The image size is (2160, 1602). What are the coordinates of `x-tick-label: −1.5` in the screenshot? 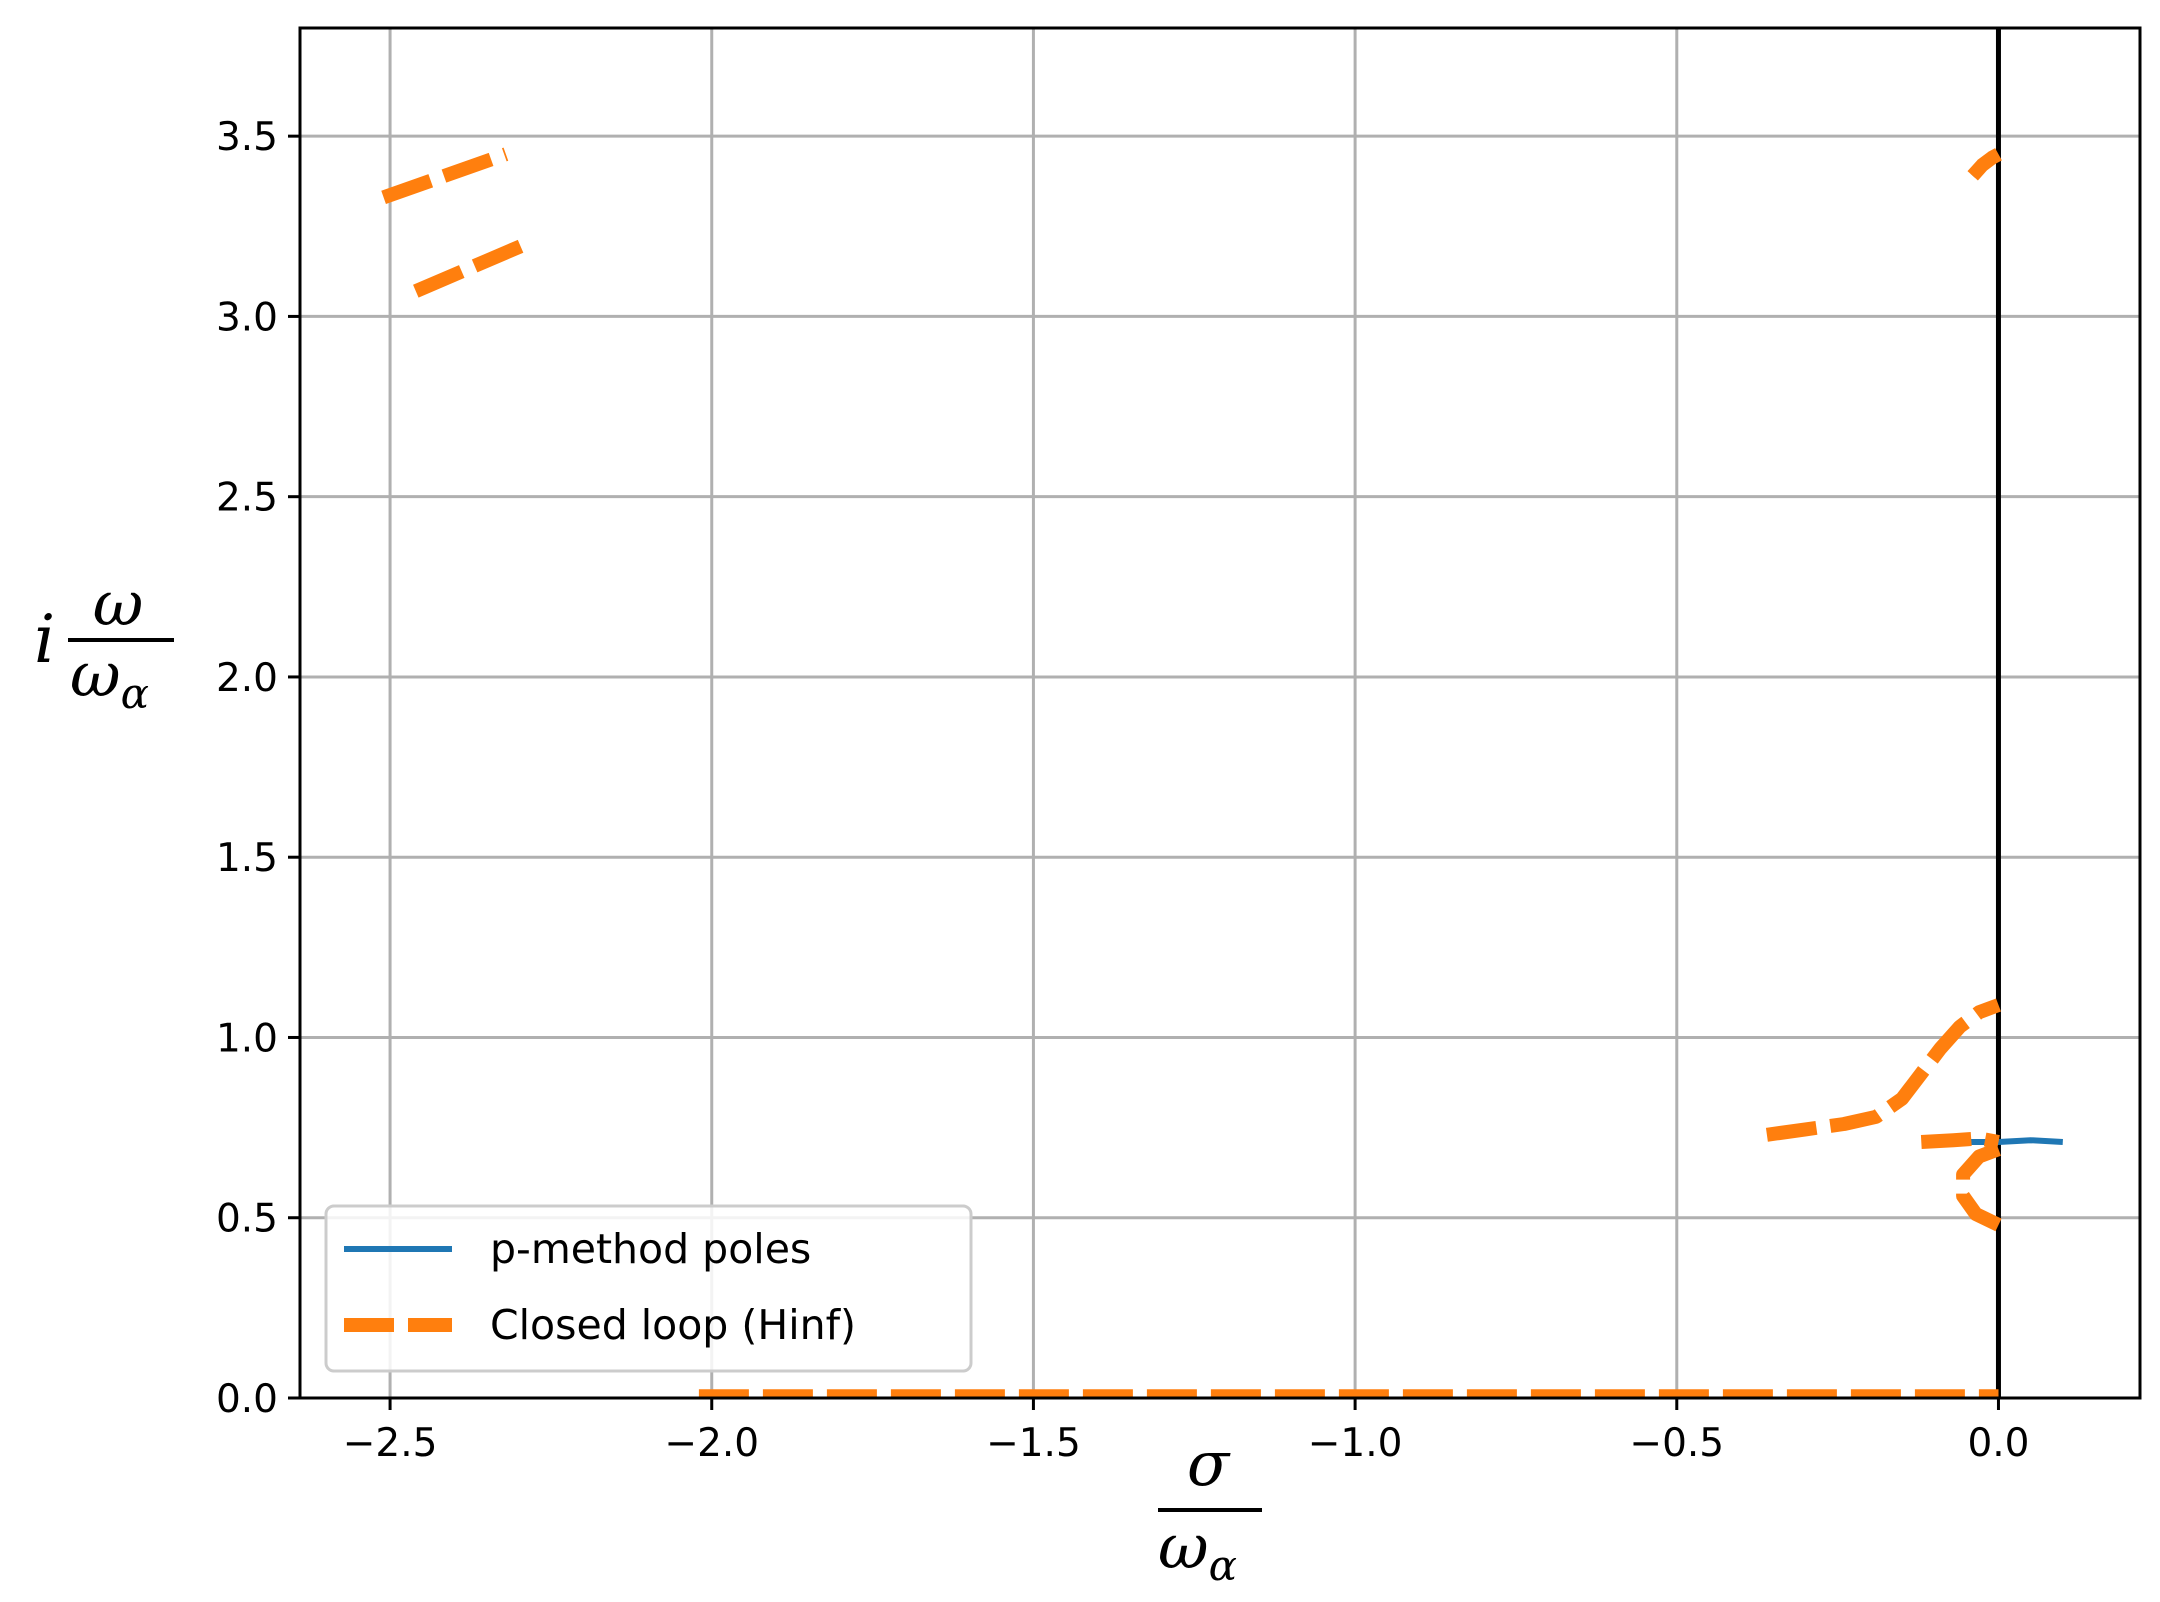 It's located at (1033, 1443).